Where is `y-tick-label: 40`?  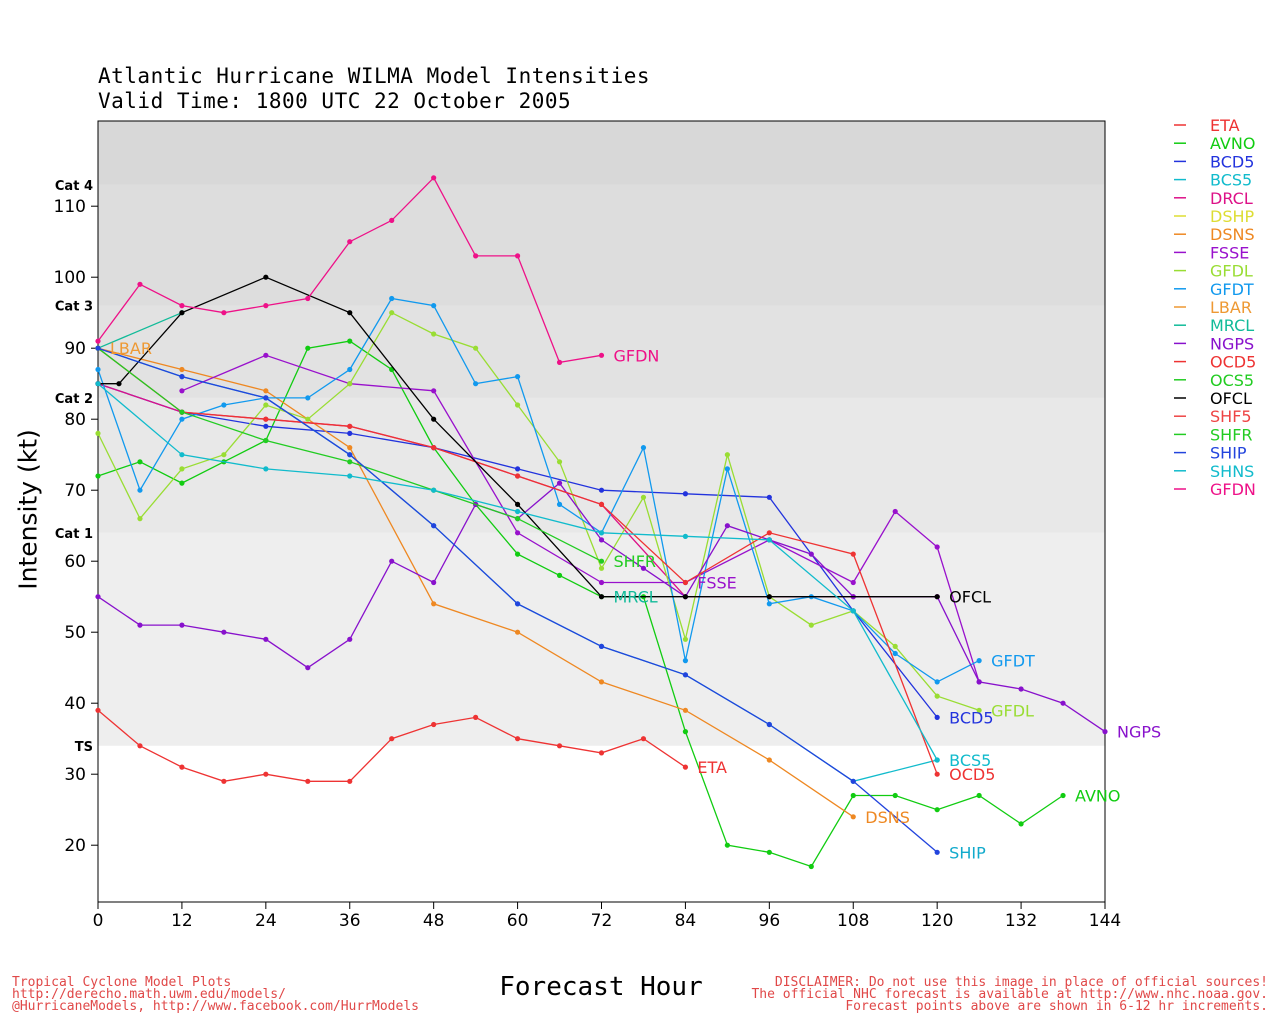
y-tick-label: 40 is located at coordinates (75, 704).